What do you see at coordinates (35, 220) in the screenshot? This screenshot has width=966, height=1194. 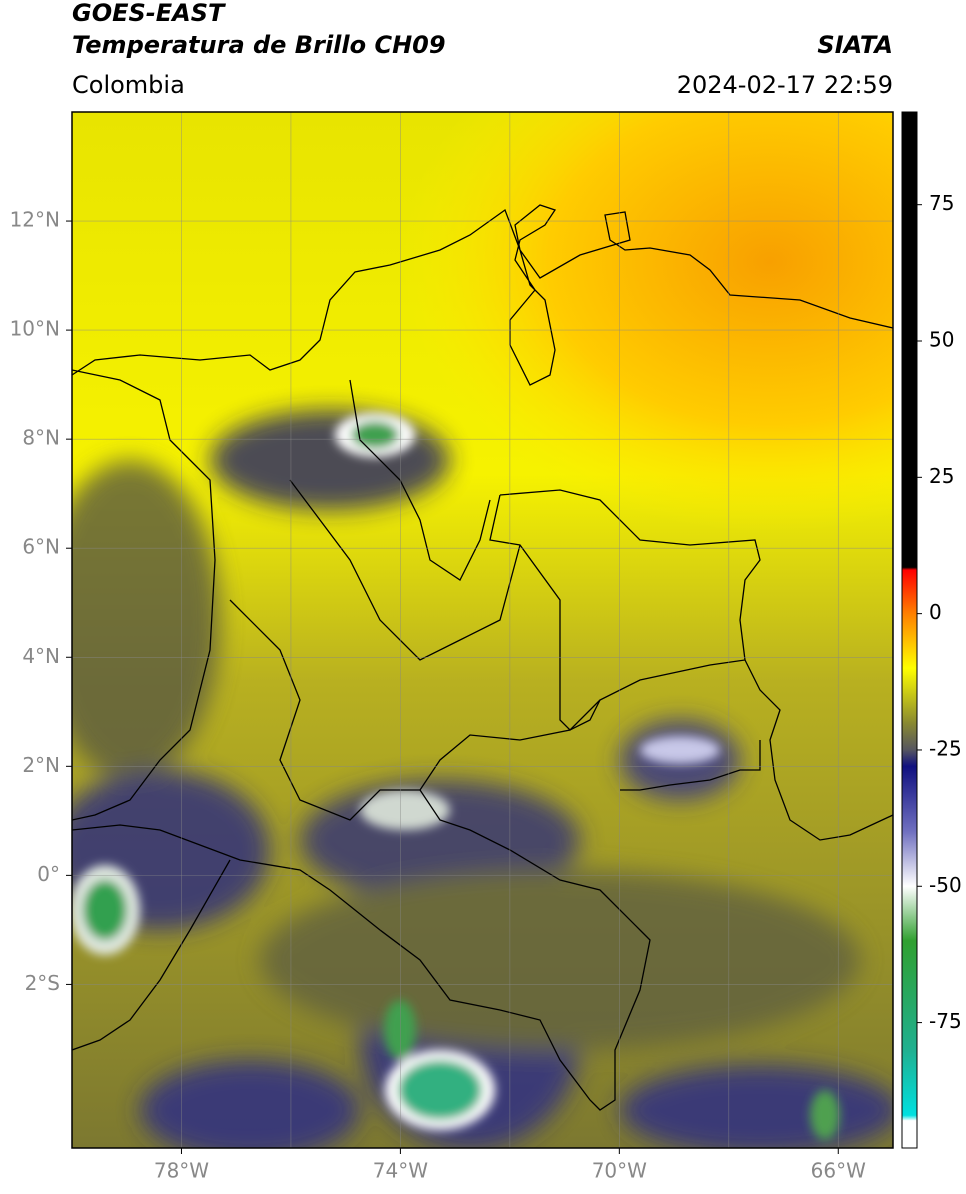 I see `y-tick-label: 12°N` at bounding box center [35, 220].